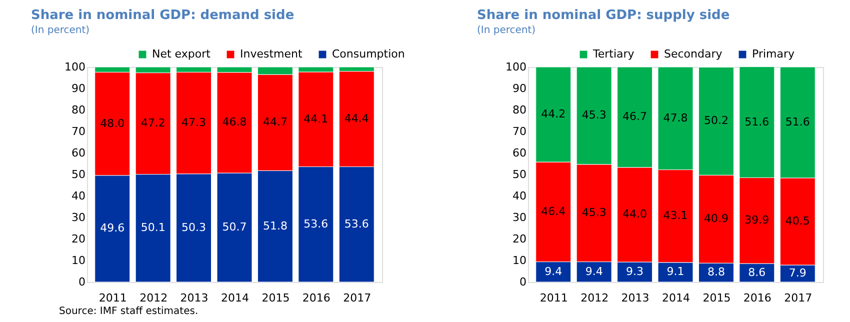 The width and height of the screenshot is (850, 322). What do you see at coordinates (234, 227) in the screenshot?
I see `data-label: 50.7` at bounding box center [234, 227].